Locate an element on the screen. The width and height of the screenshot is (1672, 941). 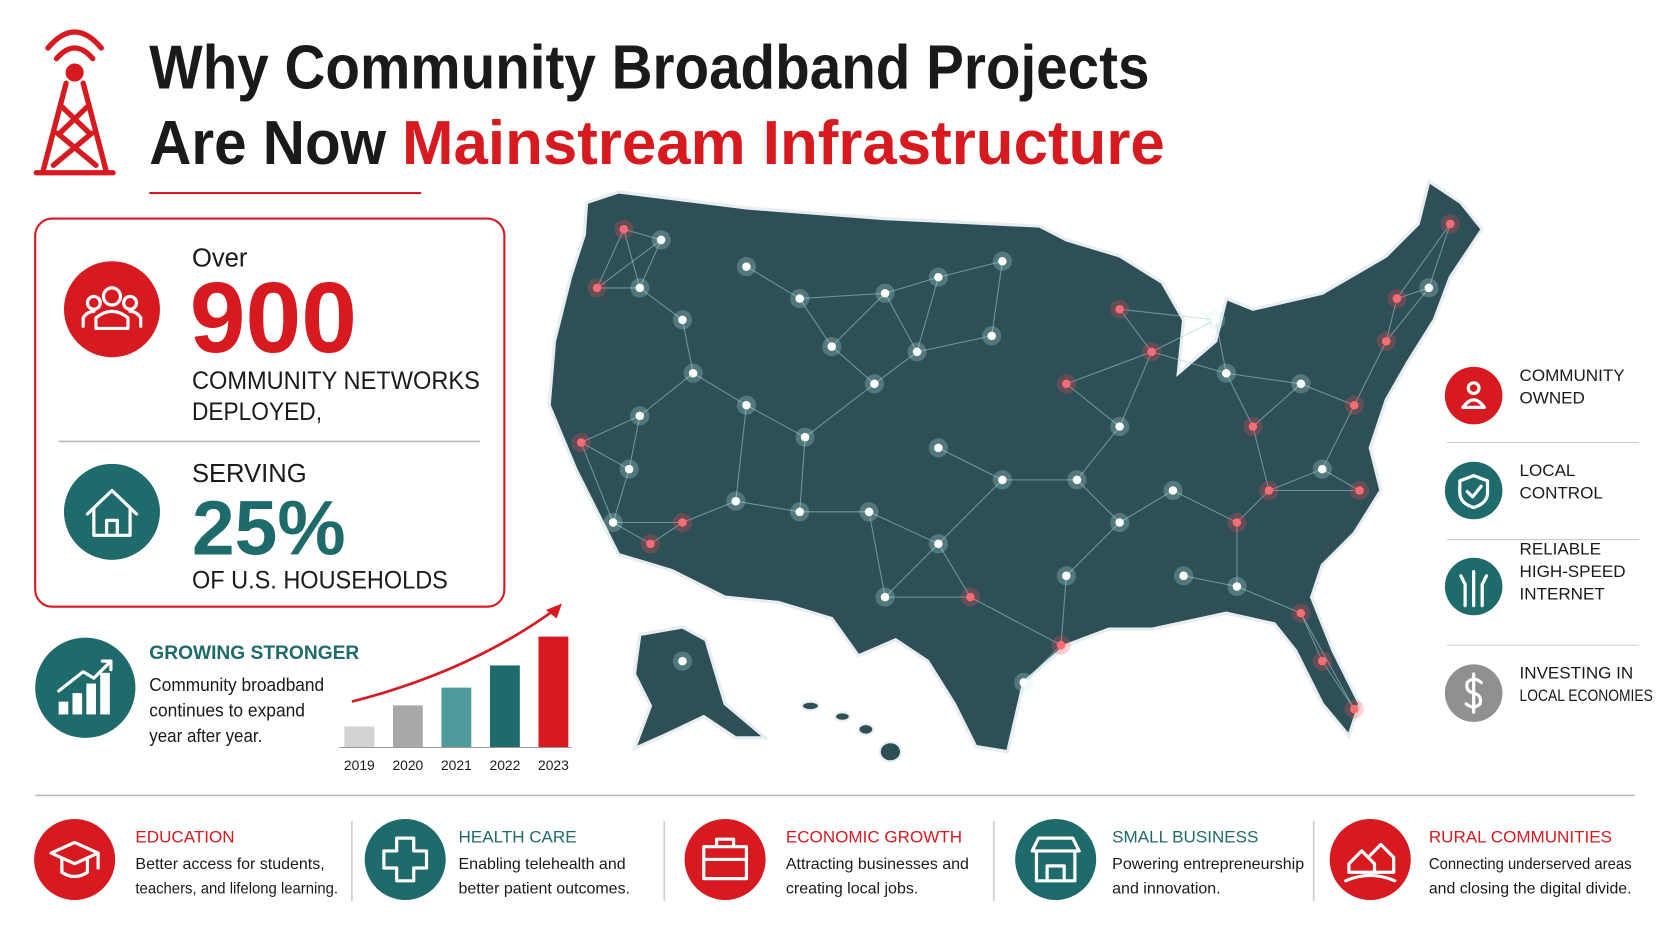
impact-title: HEALTH CARE is located at coordinates (518, 836).